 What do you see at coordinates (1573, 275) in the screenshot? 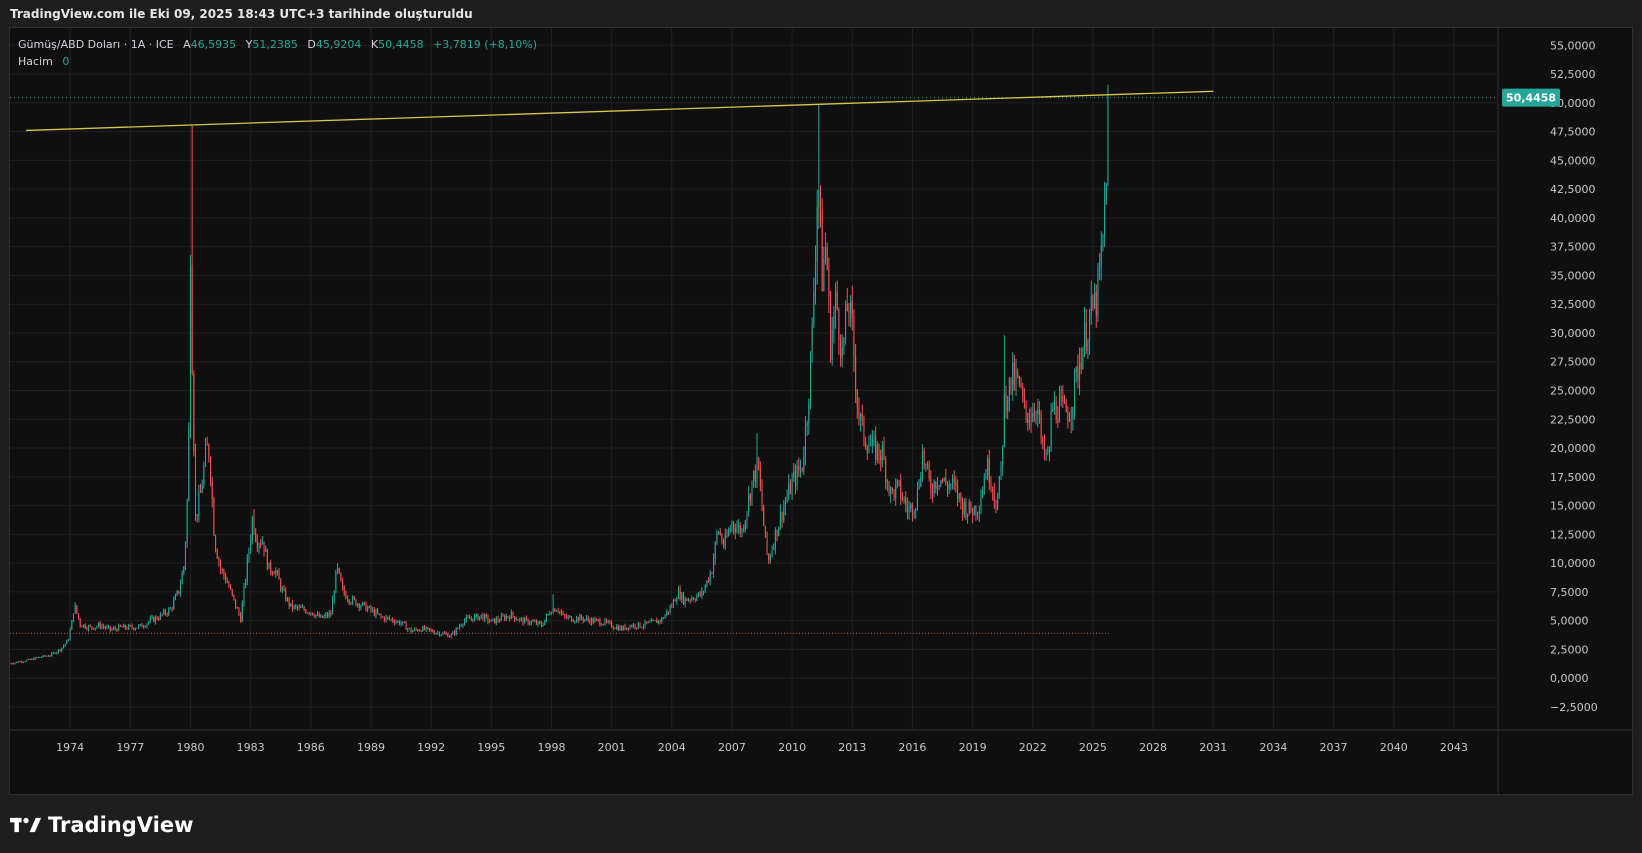
I see `price-tick-label: 35,0000` at bounding box center [1573, 275].